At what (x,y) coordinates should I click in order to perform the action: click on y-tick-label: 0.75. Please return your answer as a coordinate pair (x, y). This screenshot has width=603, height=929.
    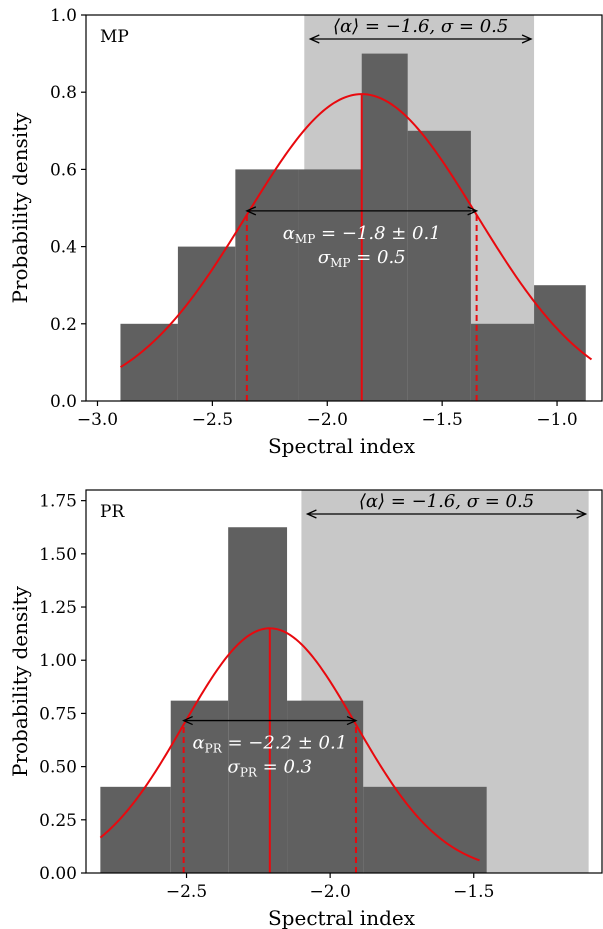
    Looking at the image, I should click on (58, 714).